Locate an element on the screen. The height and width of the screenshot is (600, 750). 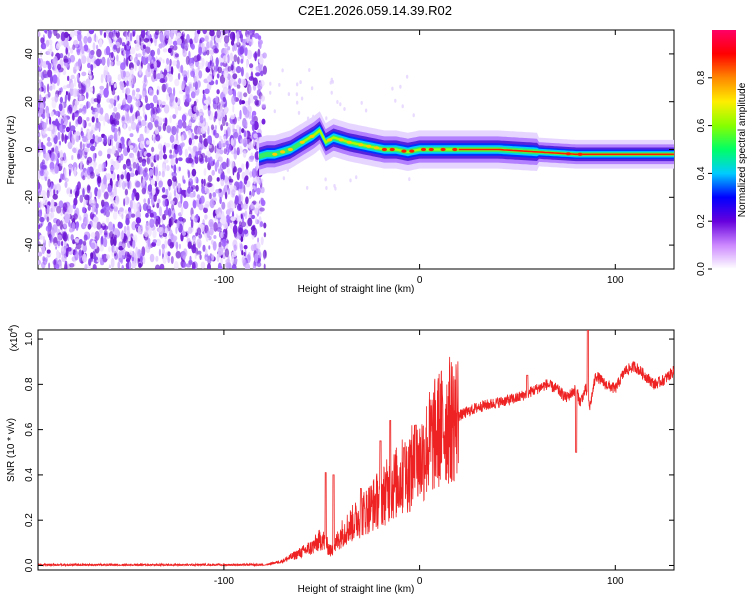
colorbar-ticks: 0.0 0.2 0.4 0.6 0.8 is located at coordinates (704, 173).